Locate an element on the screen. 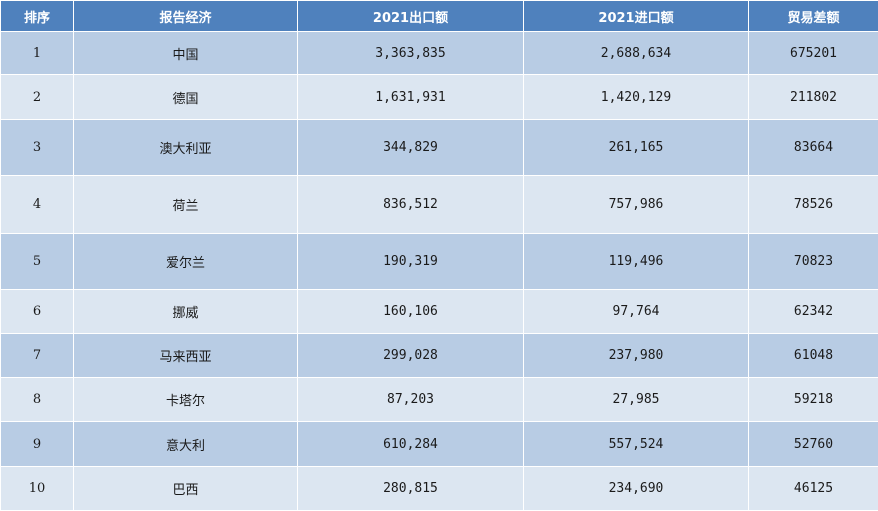  table-row: 9 意大利 610,284 557,524 52760 is located at coordinates (439, 444).